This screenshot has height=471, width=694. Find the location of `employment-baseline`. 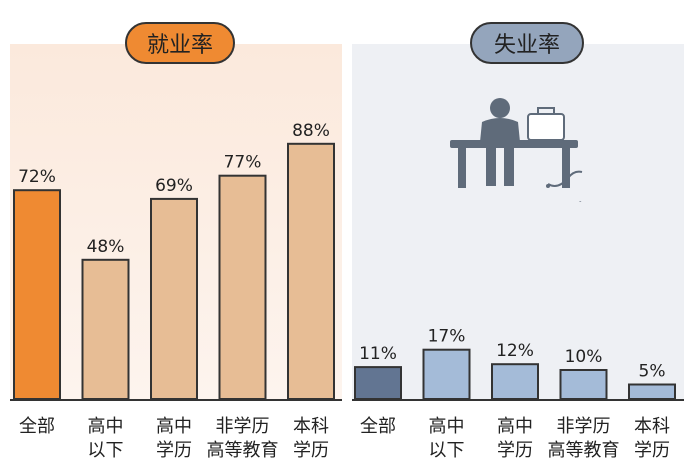

employment-baseline is located at coordinates (176, 400).